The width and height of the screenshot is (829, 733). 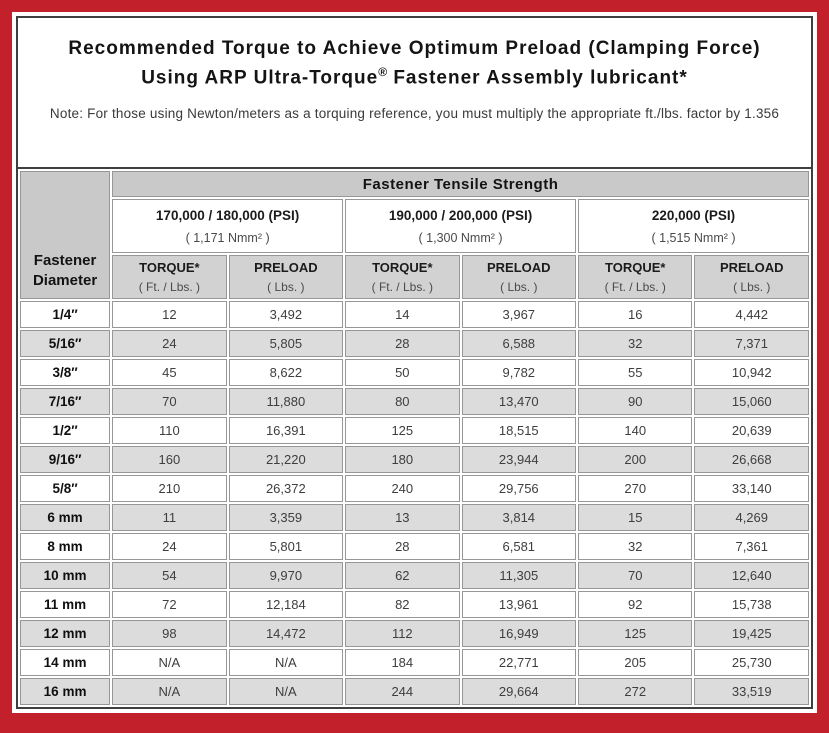 What do you see at coordinates (751, 430) in the screenshot?
I see `value-cell: 20,639` at bounding box center [751, 430].